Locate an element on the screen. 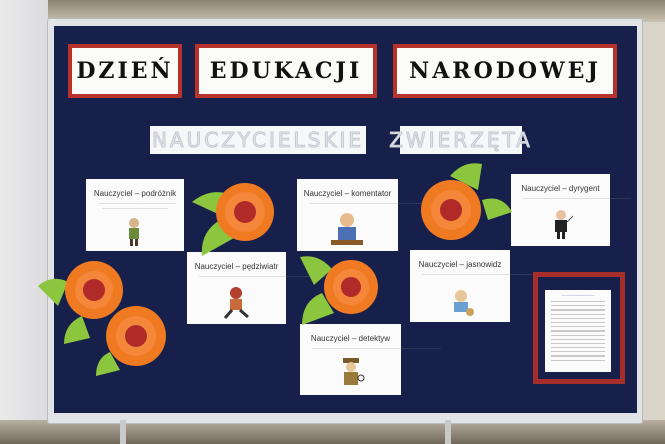  wall-top is located at coordinates (332, 11).